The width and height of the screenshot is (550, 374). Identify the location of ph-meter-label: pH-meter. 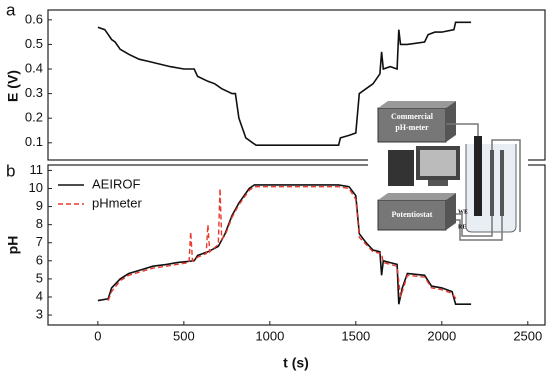
(412, 127).